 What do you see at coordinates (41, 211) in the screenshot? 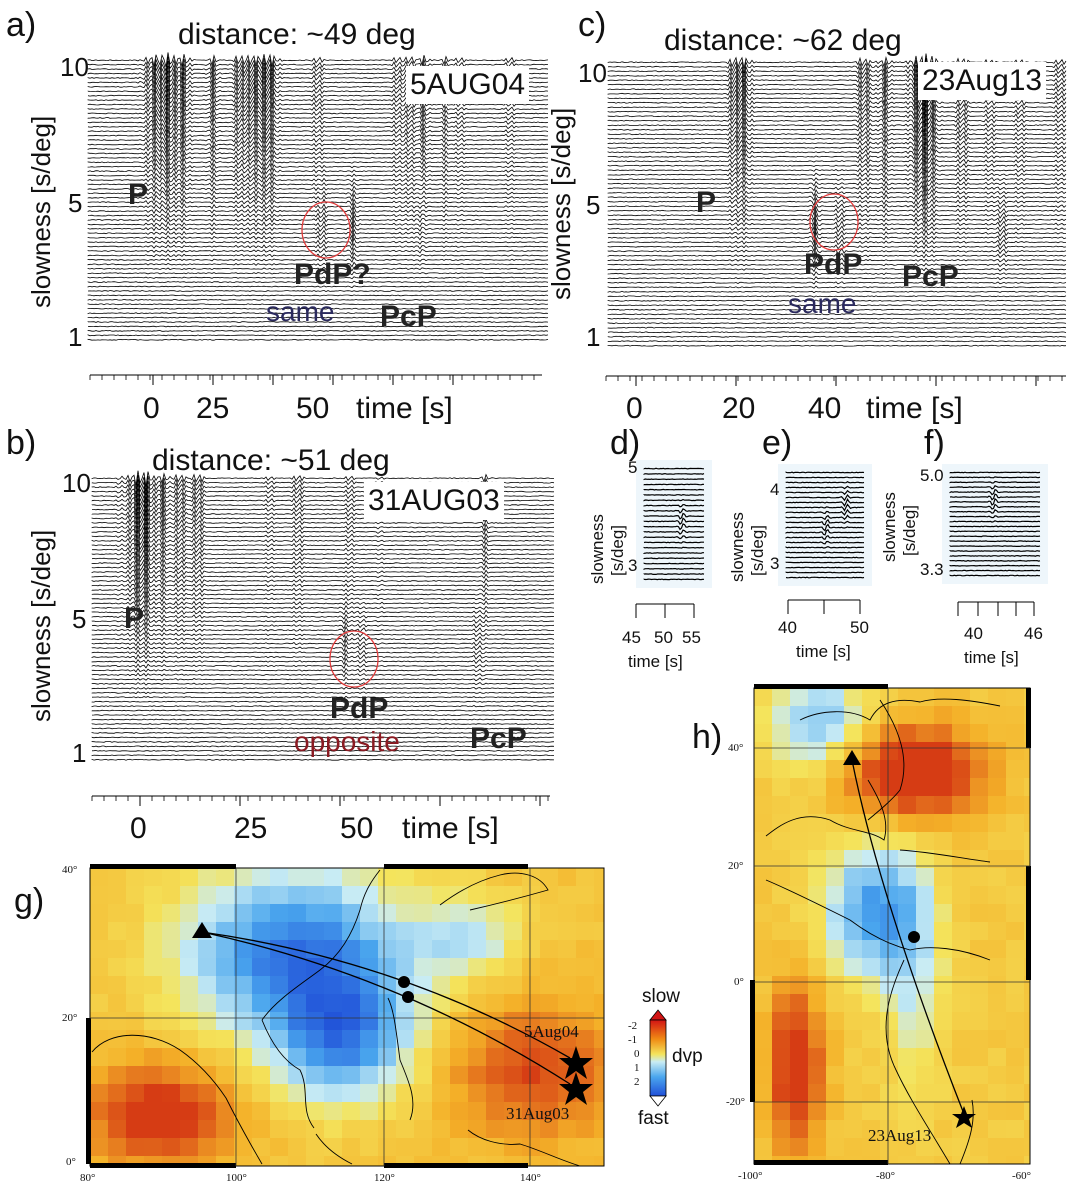
I see `panel-a-ylabel: slowness [s/deg]` at bounding box center [41, 211].